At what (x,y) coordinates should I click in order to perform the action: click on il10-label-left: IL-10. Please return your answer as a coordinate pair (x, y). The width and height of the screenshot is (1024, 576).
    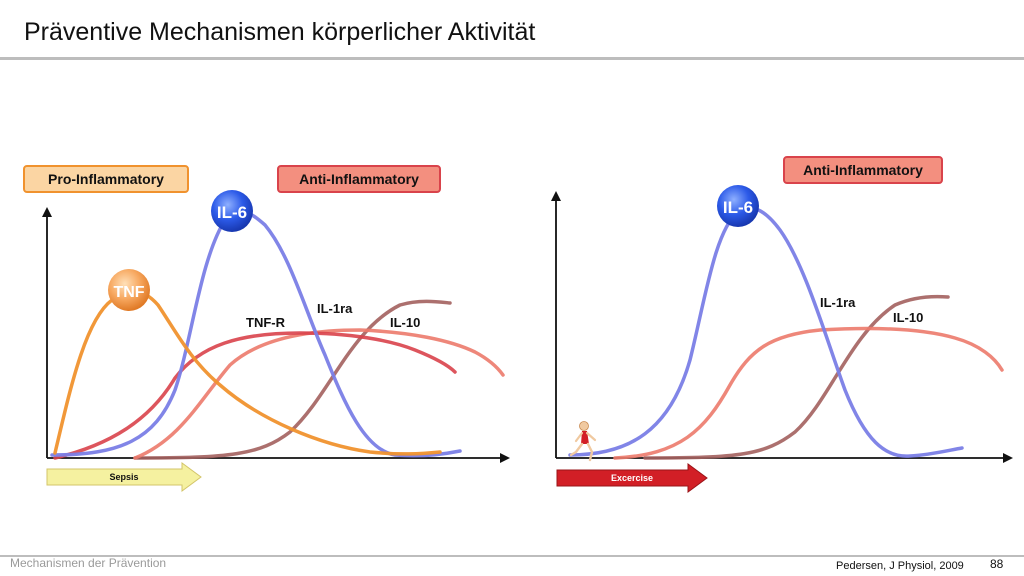
    Looking at the image, I should click on (405, 322).